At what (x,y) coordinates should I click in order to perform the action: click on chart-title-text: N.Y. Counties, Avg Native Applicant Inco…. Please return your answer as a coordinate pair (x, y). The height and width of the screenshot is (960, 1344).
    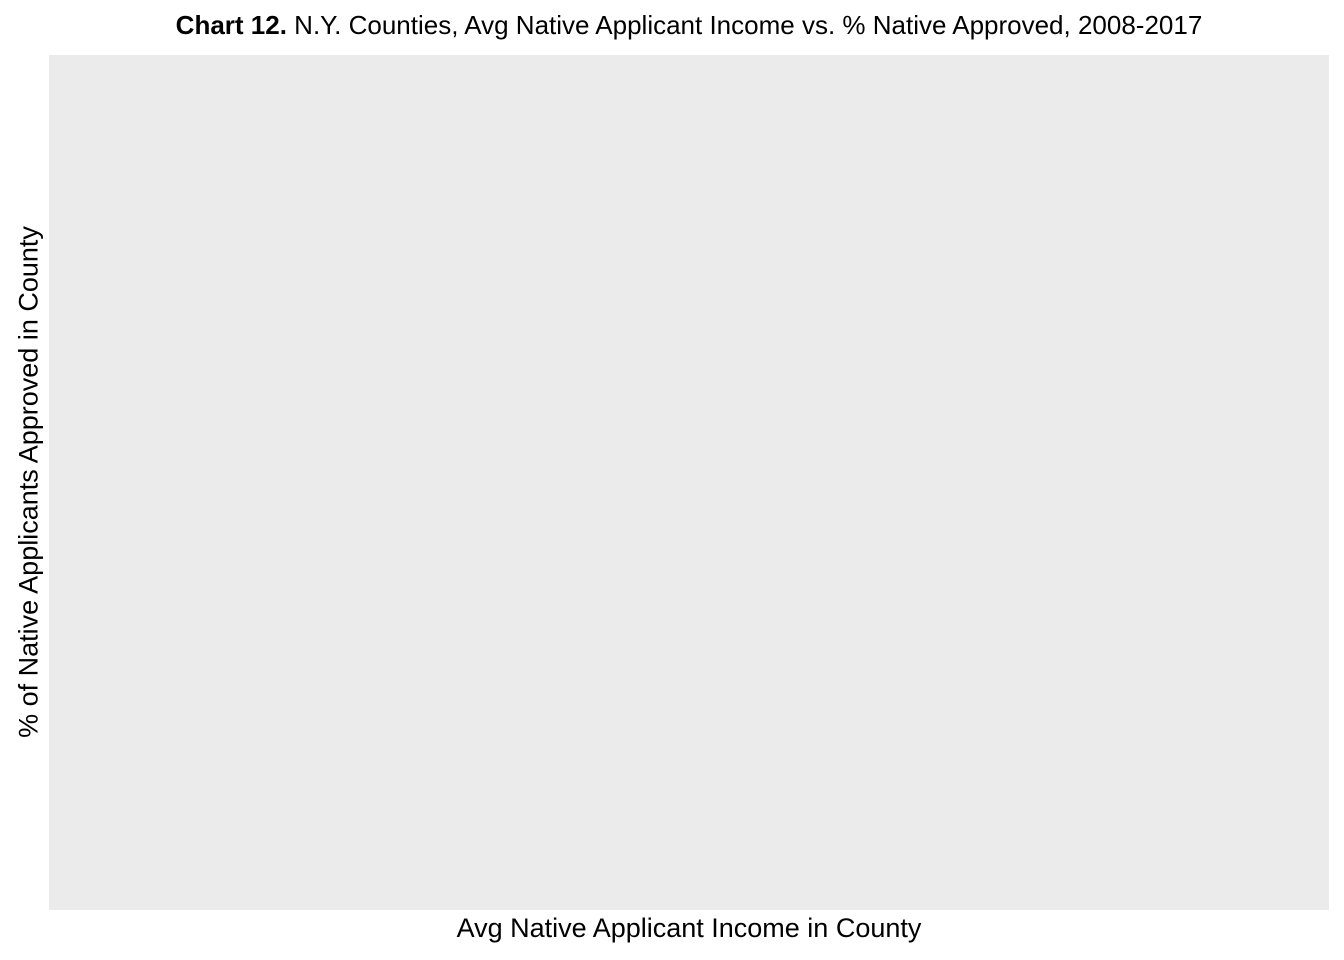
    Looking at the image, I should click on (748, 25).